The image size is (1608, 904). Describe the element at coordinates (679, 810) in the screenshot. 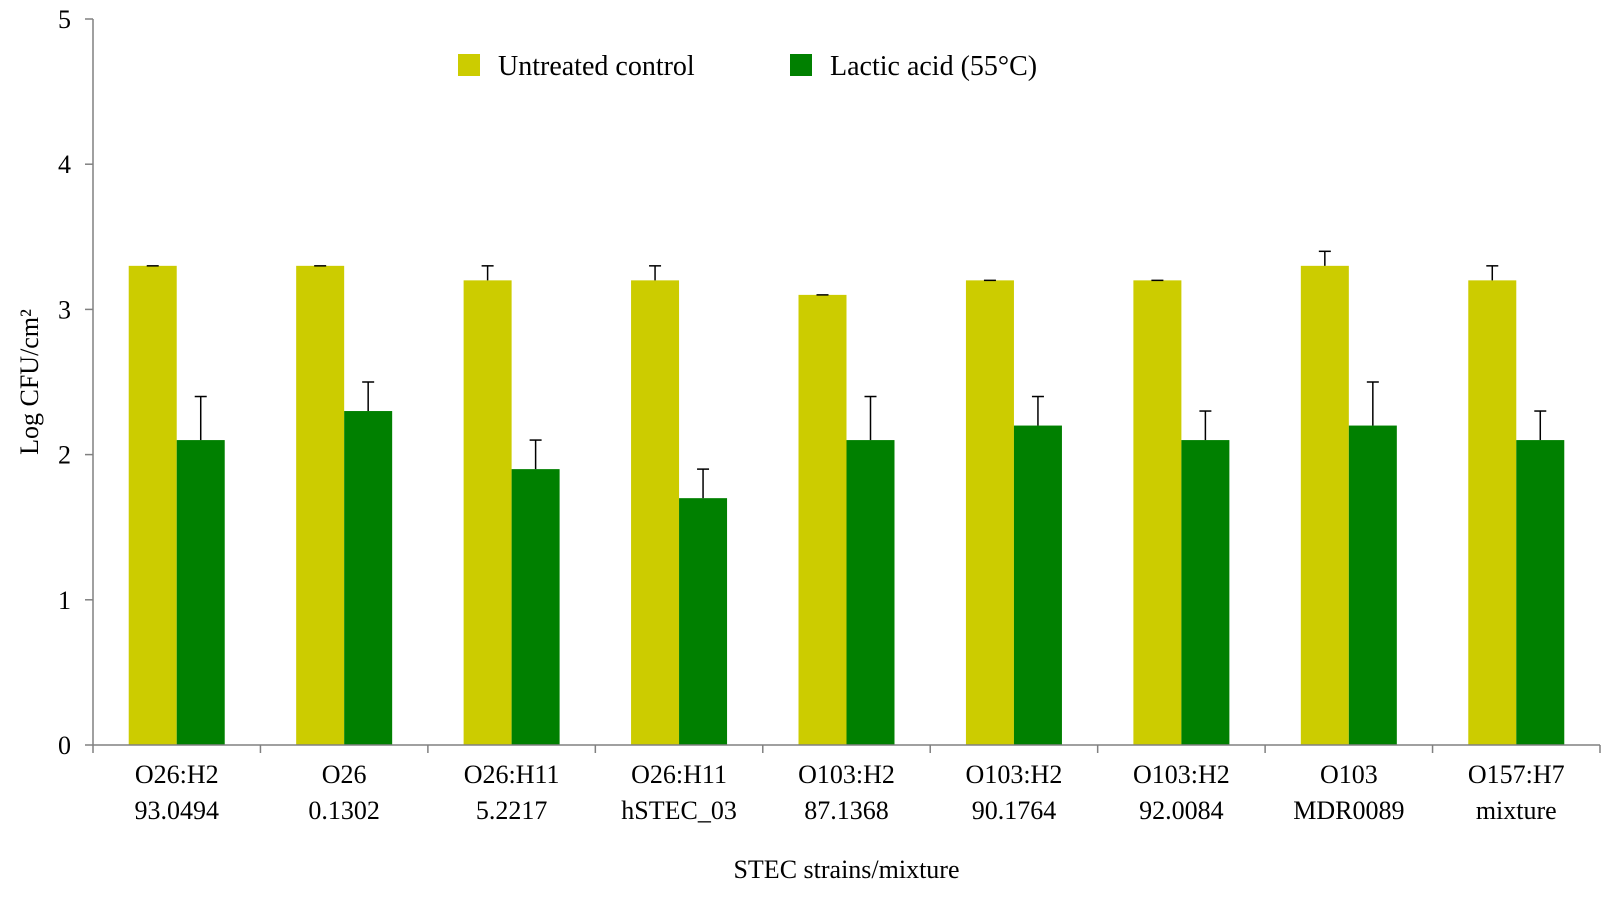

I see `x-tick-label: hSTEC_03` at that location.